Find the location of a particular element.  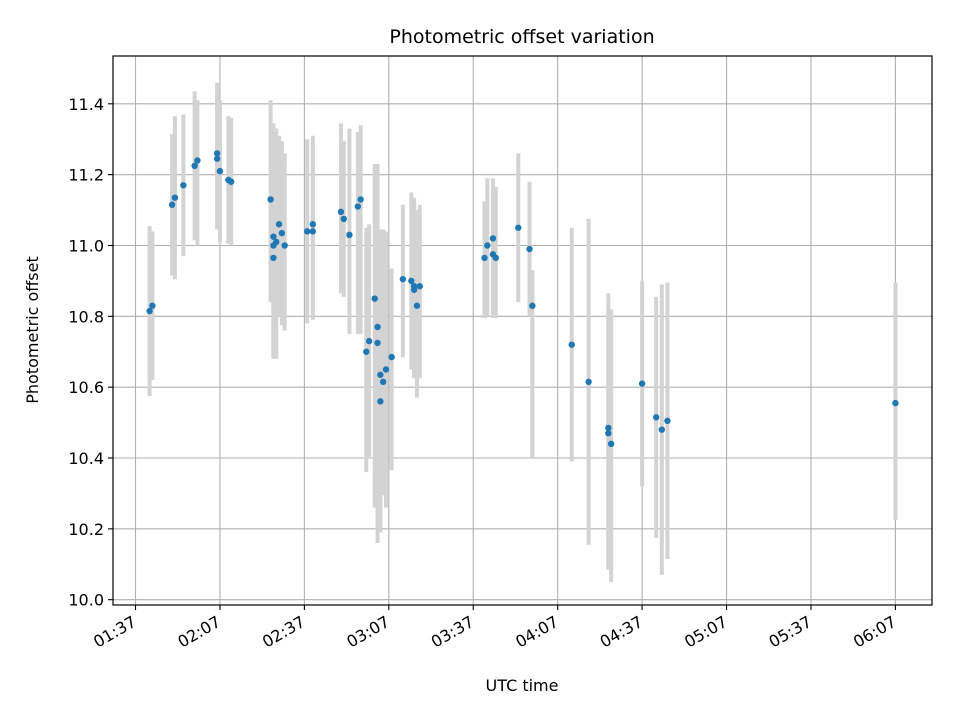

x-tick-label: 05:07 is located at coordinates (705, 632).